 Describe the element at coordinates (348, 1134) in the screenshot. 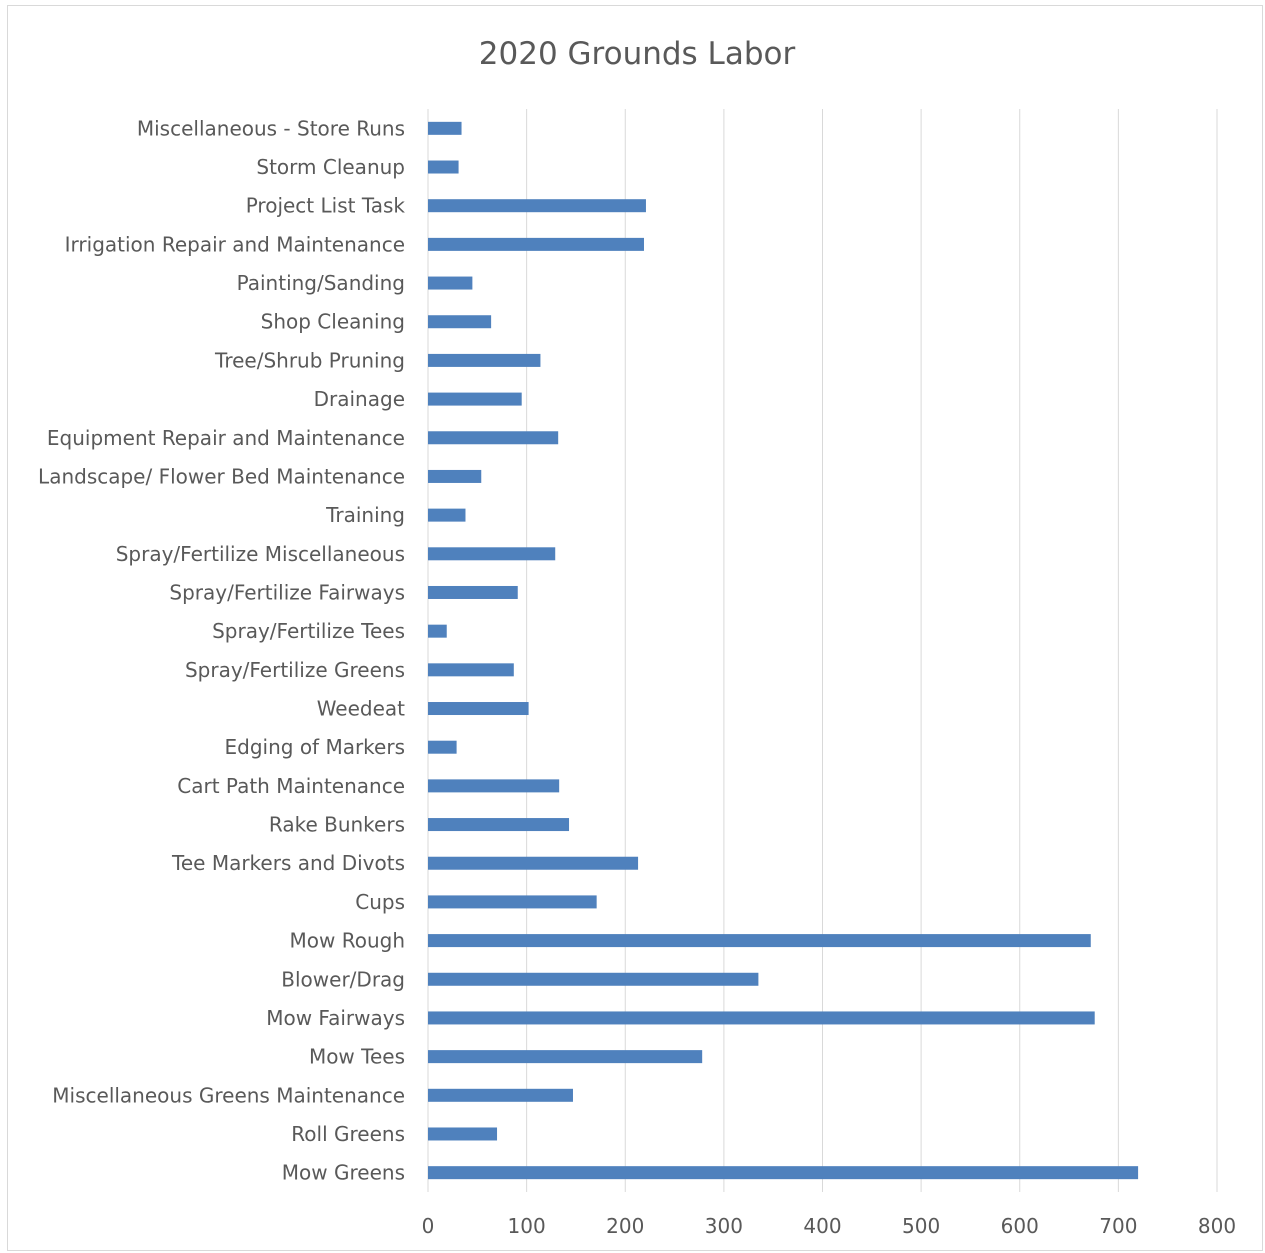

I see `category-label: Roll Greens` at that location.